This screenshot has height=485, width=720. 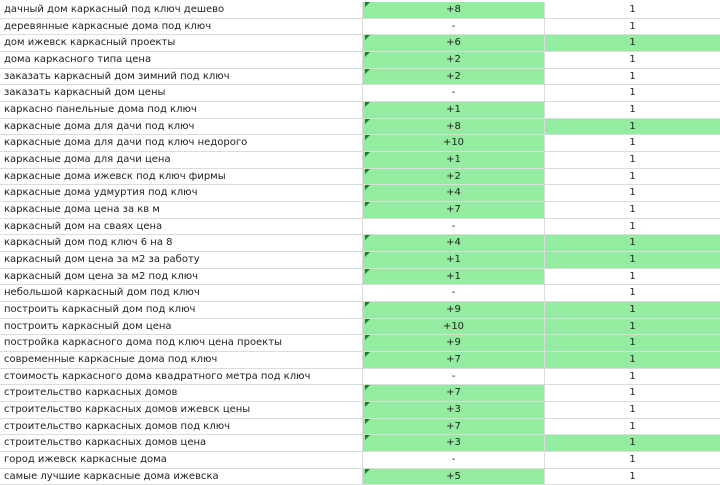 What do you see at coordinates (181, 10) in the screenshot?
I see `query-cell: дачный дом каркасный под ключ дешево` at bounding box center [181, 10].